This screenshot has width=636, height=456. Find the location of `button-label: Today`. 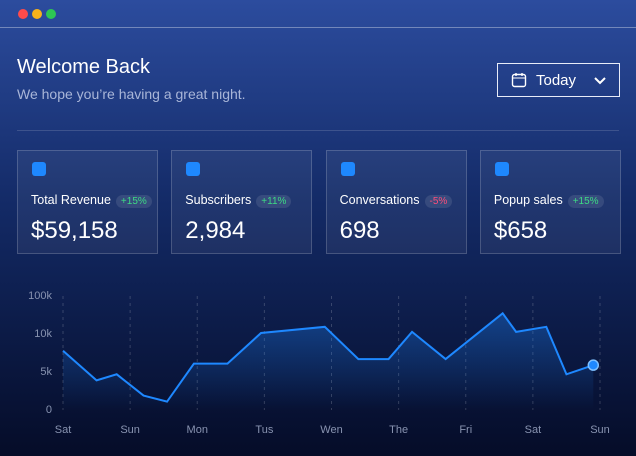

button-label: Today is located at coordinates (556, 80).